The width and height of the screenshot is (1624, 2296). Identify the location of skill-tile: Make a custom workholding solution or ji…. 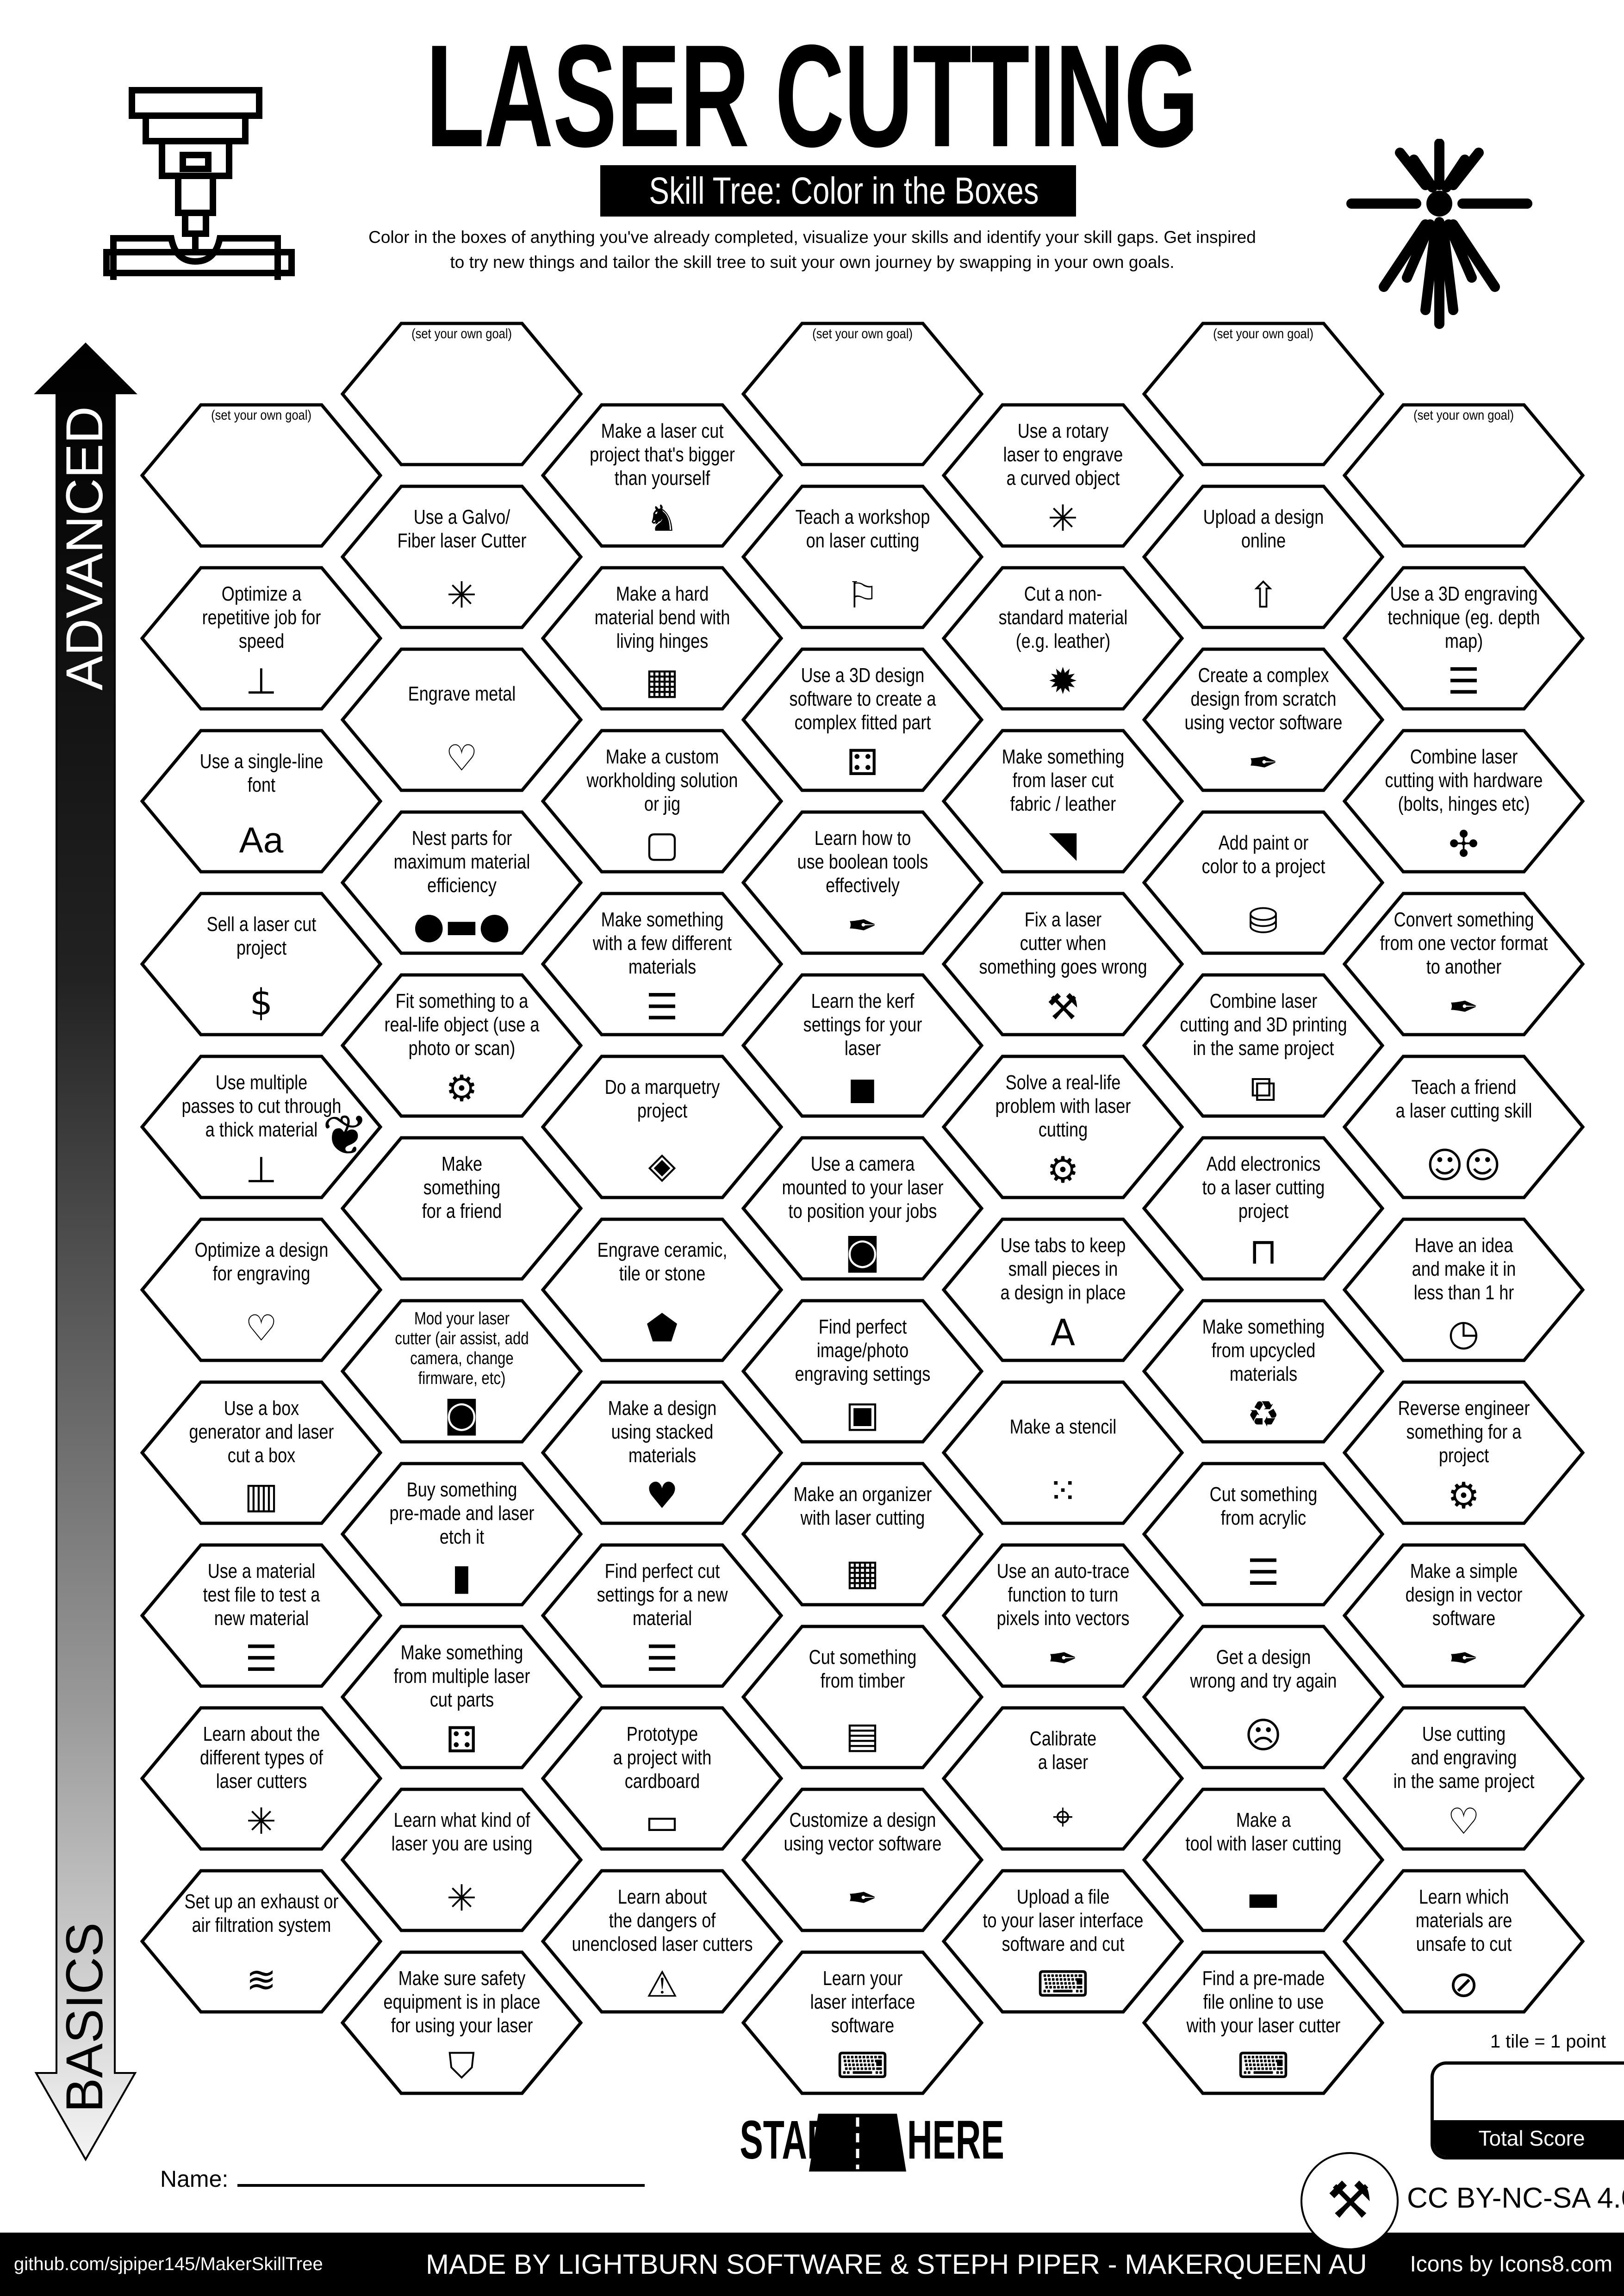
(662, 802).